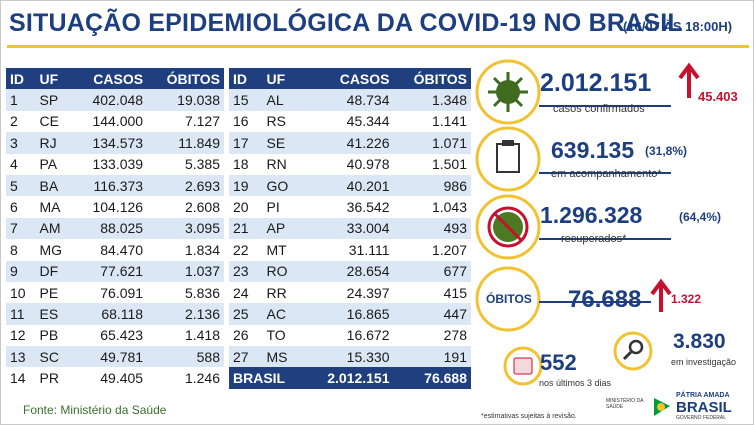 This screenshot has height=425, width=754. Describe the element at coordinates (432, 100) in the screenshot. I see `table-cell: 1.348` at that location.